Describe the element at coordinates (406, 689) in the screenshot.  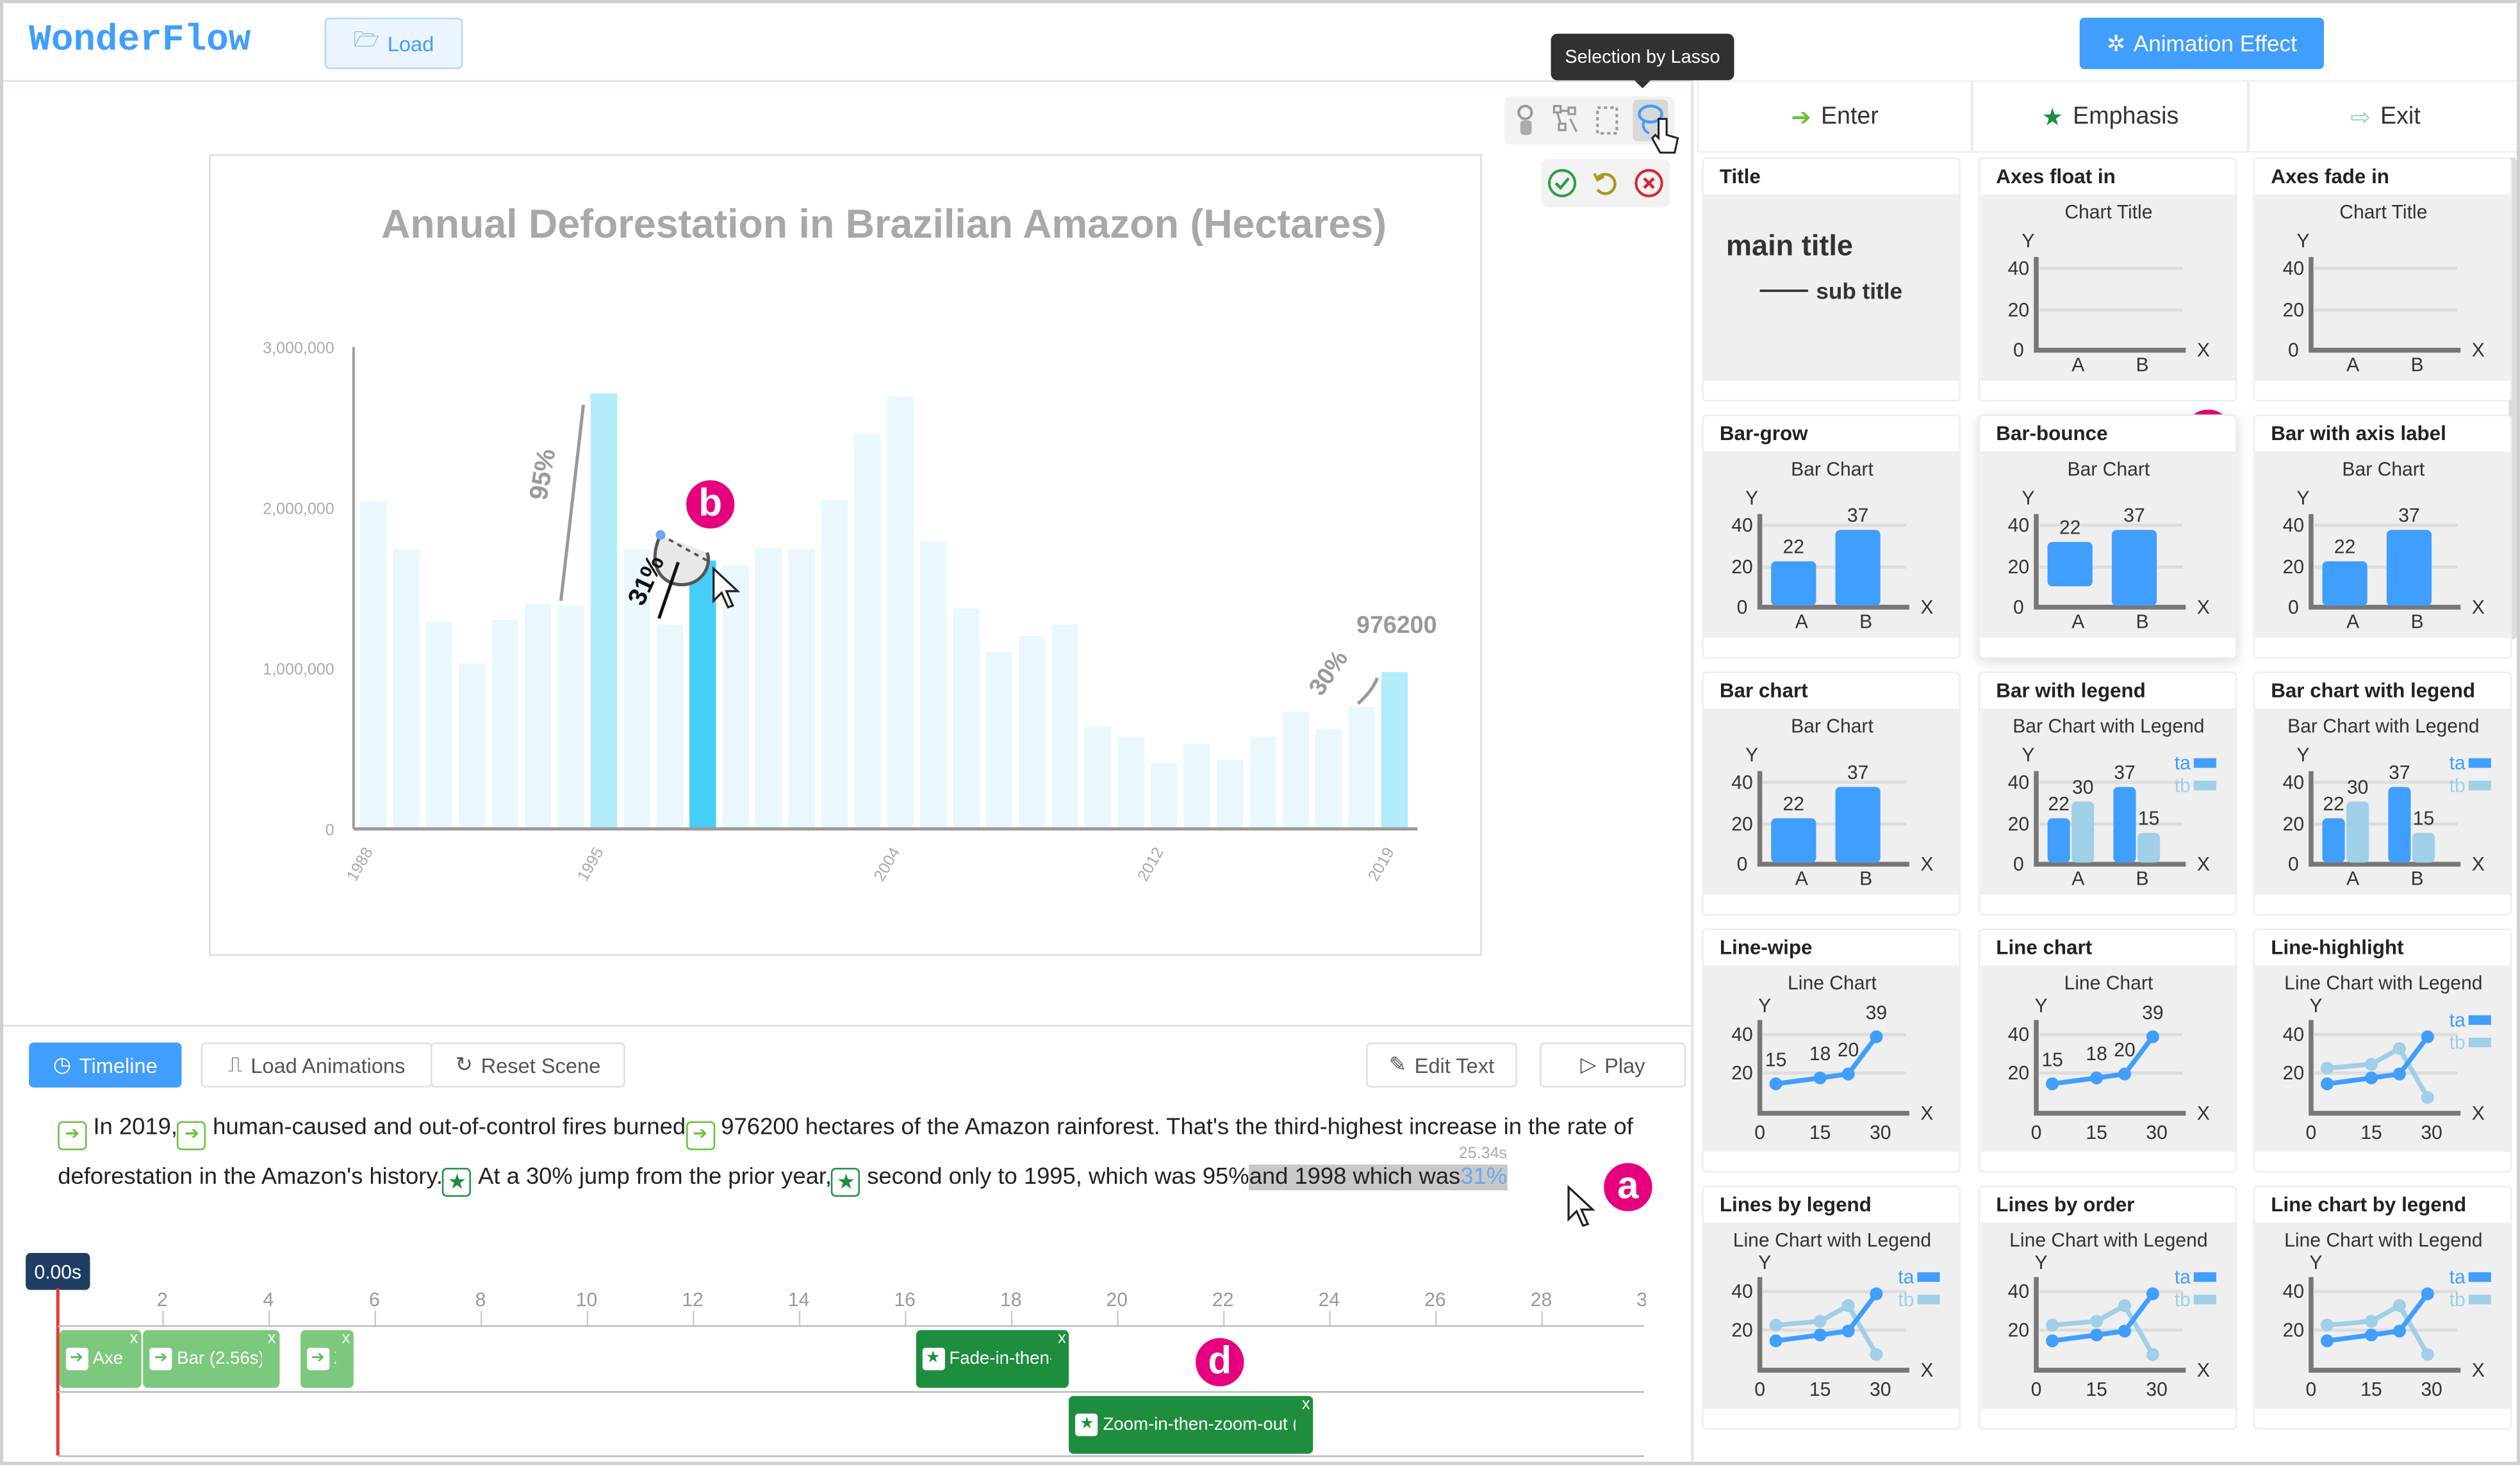
I see `bar-1989` at that location.